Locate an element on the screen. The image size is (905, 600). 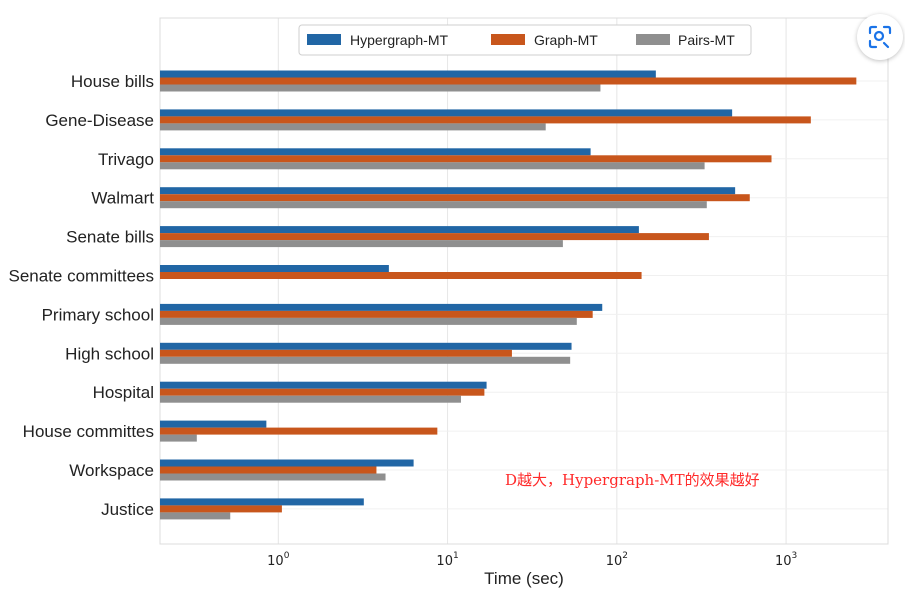
bar-primary-school-hypergraph-mt is located at coordinates (381, 307).